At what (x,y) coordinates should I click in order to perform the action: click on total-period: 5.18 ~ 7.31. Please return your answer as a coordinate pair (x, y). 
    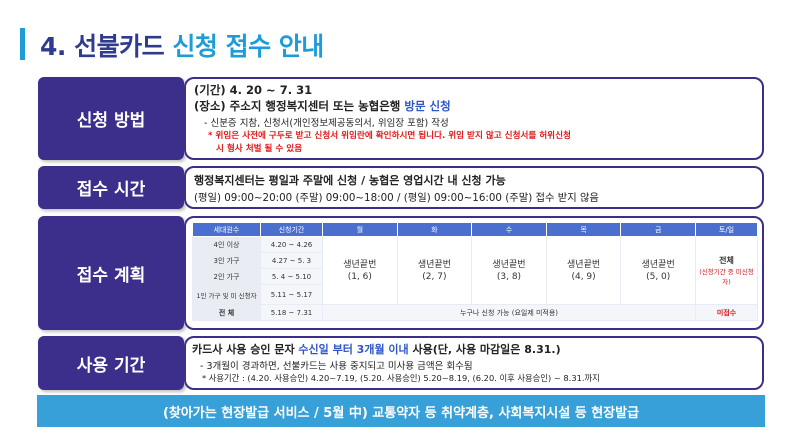
    Looking at the image, I should click on (291, 312).